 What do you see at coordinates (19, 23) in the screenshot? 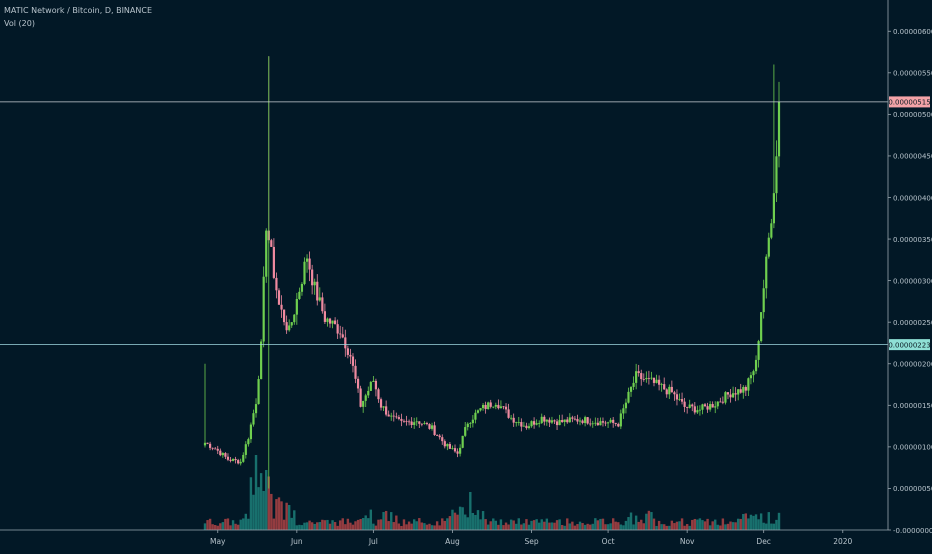
I see `volume-indicator-label: Vol (20)` at bounding box center [19, 23].